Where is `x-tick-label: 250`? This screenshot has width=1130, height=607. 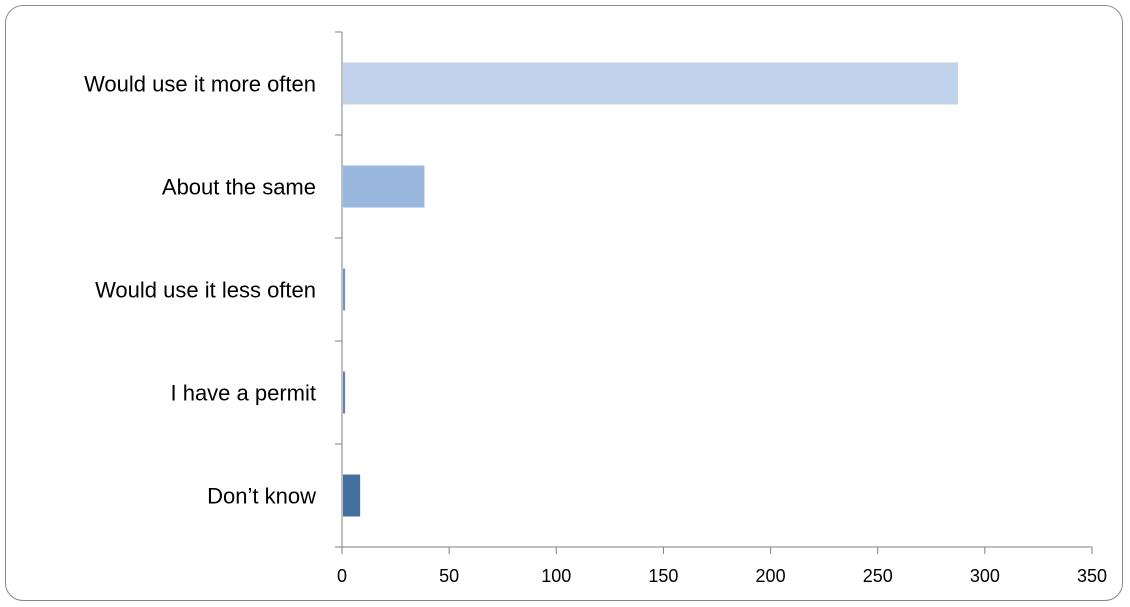 x-tick-label: 250 is located at coordinates (878, 576).